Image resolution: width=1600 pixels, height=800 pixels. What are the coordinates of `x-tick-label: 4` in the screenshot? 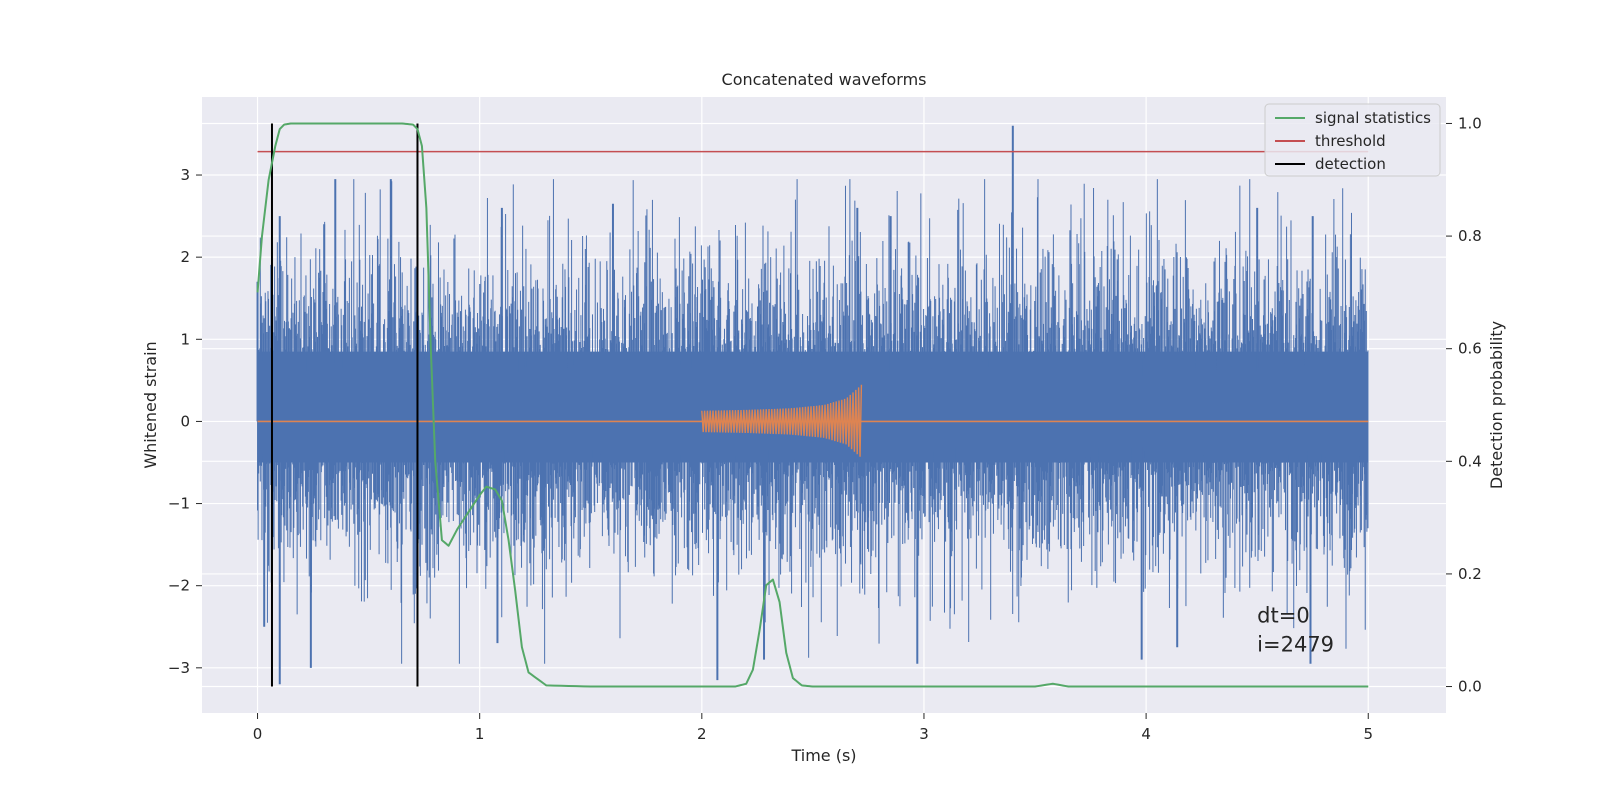 It's located at (1146, 734).